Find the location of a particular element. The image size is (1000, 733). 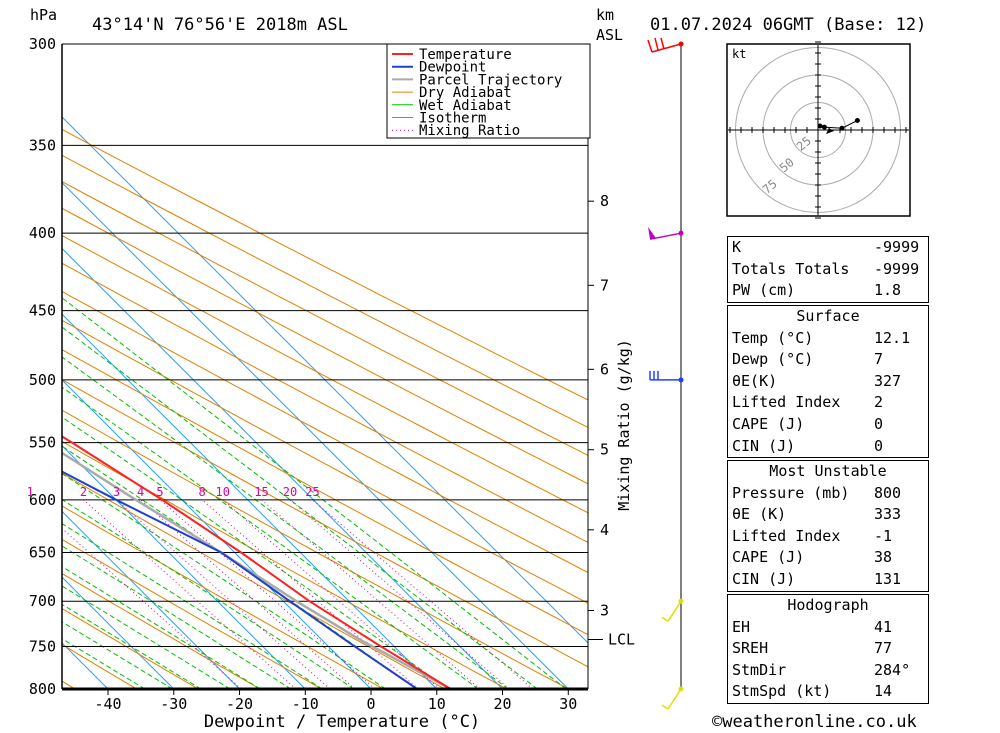

index-section-title: Most Unstable is located at coordinates (828, 471).